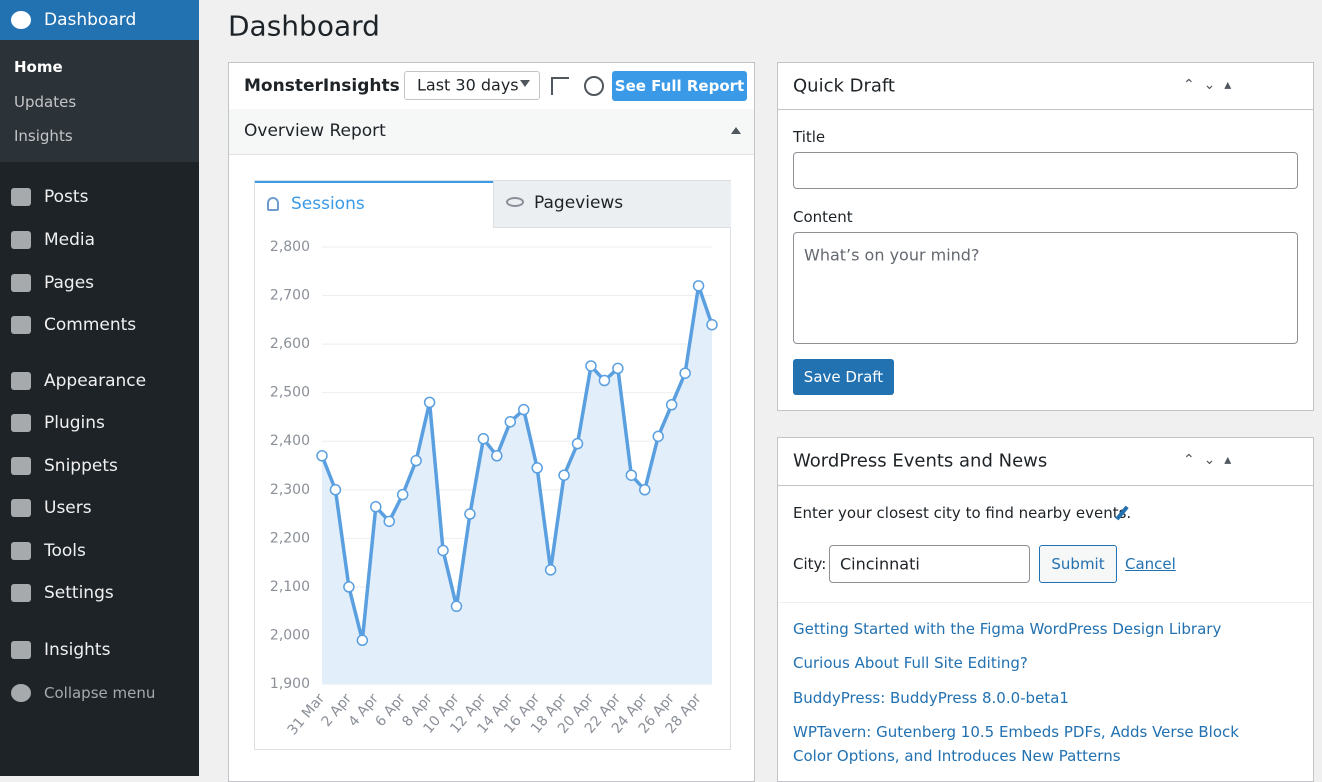  I want to click on city-value: Cincinnati, so click(880, 564).